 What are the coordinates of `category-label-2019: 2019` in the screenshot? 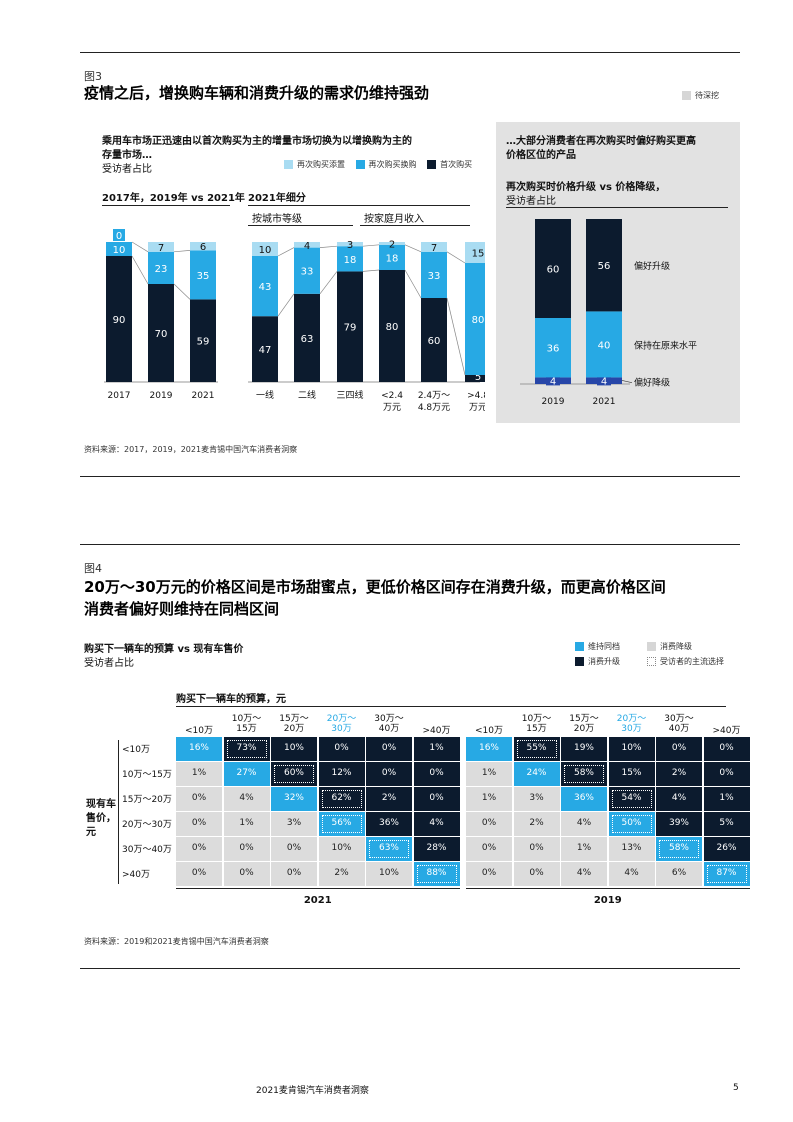 It's located at (161, 396).